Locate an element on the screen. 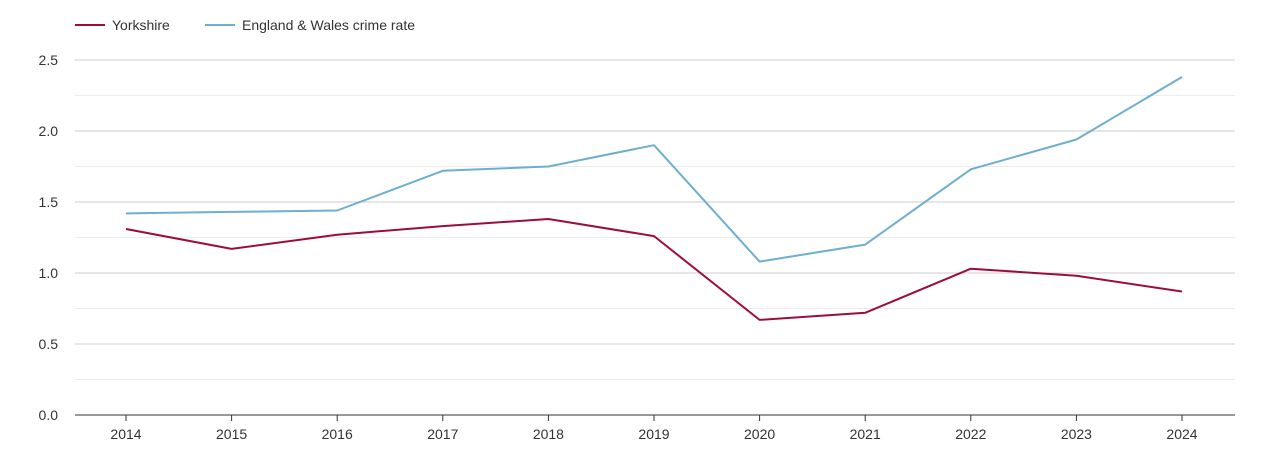  x-tick-label: 2022 is located at coordinates (970, 434).